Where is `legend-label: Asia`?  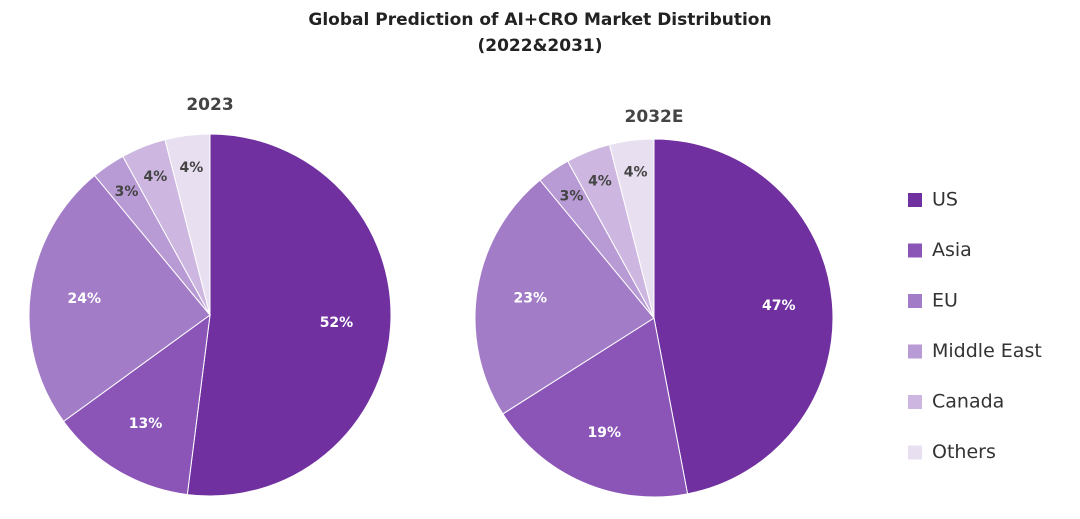 legend-label: Asia is located at coordinates (952, 250).